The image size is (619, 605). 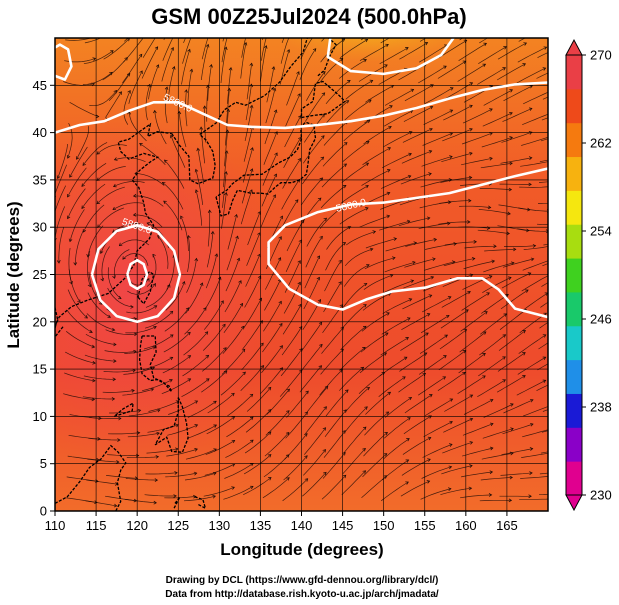 I want to click on coastline, so click(x=113, y=224).